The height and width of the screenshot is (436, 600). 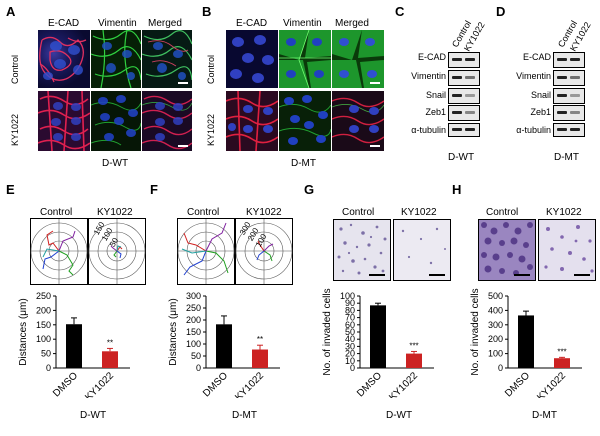 I want to click on y-tick-label: 500, so click(x=495, y=296).